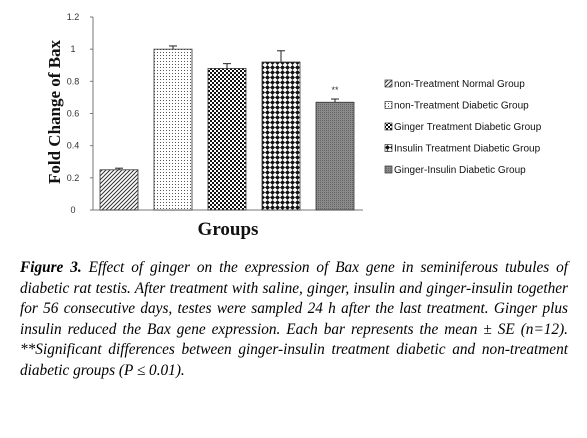 The width and height of the screenshot is (587, 438). What do you see at coordinates (72, 49) in the screenshot?
I see `y-tick-label: 1` at bounding box center [72, 49].